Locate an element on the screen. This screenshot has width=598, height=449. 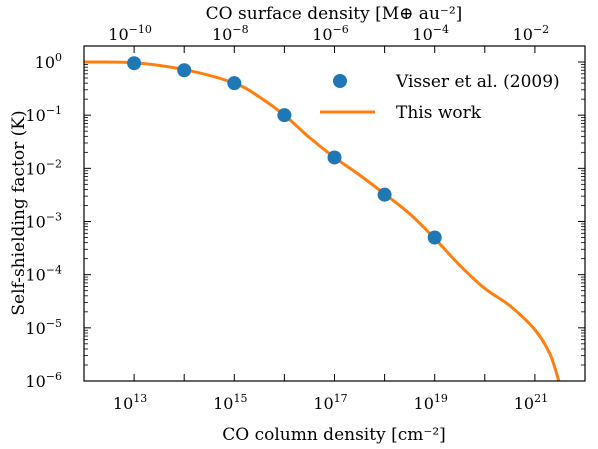
top-tick-label: 10⁻¹⁰ is located at coordinates (130, 33).